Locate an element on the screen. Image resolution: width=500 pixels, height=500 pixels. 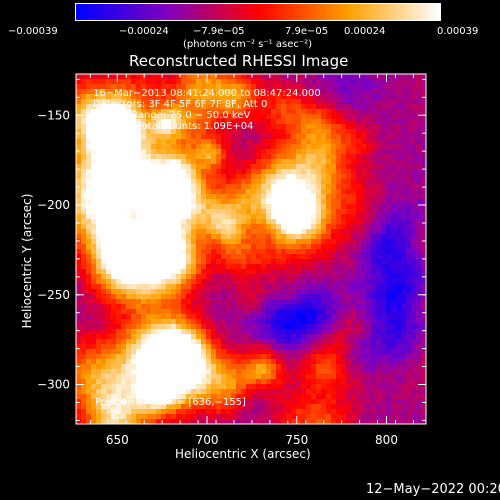
colorbar-tick-label: 7.9e−05 is located at coordinates (307, 31).